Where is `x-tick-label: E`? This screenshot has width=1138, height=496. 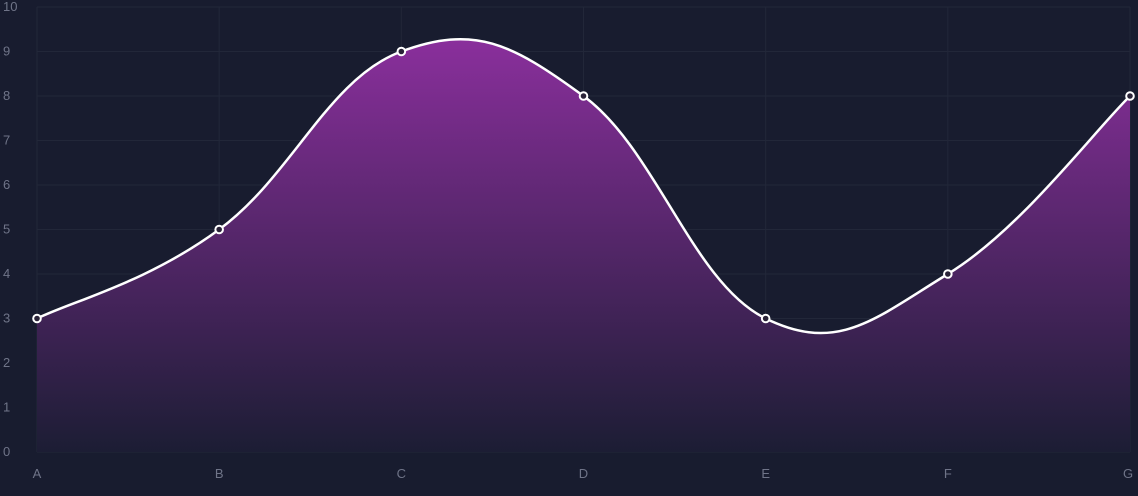
x-tick-label: E is located at coordinates (765, 473).